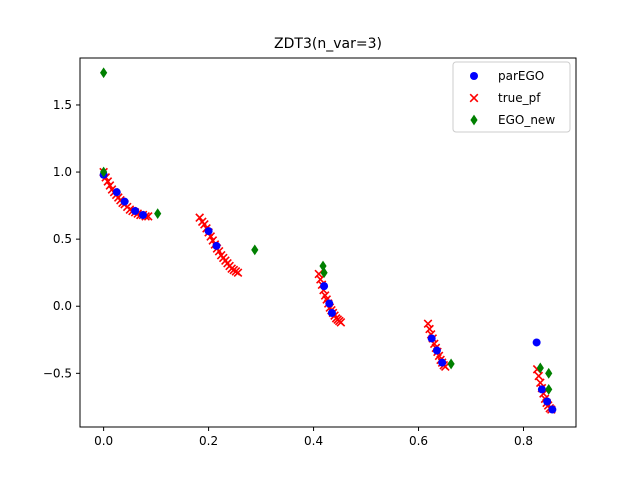 The image size is (640, 480). Describe the element at coordinates (103, 441) in the screenshot. I see `x-tick-label: 0.0` at that location.